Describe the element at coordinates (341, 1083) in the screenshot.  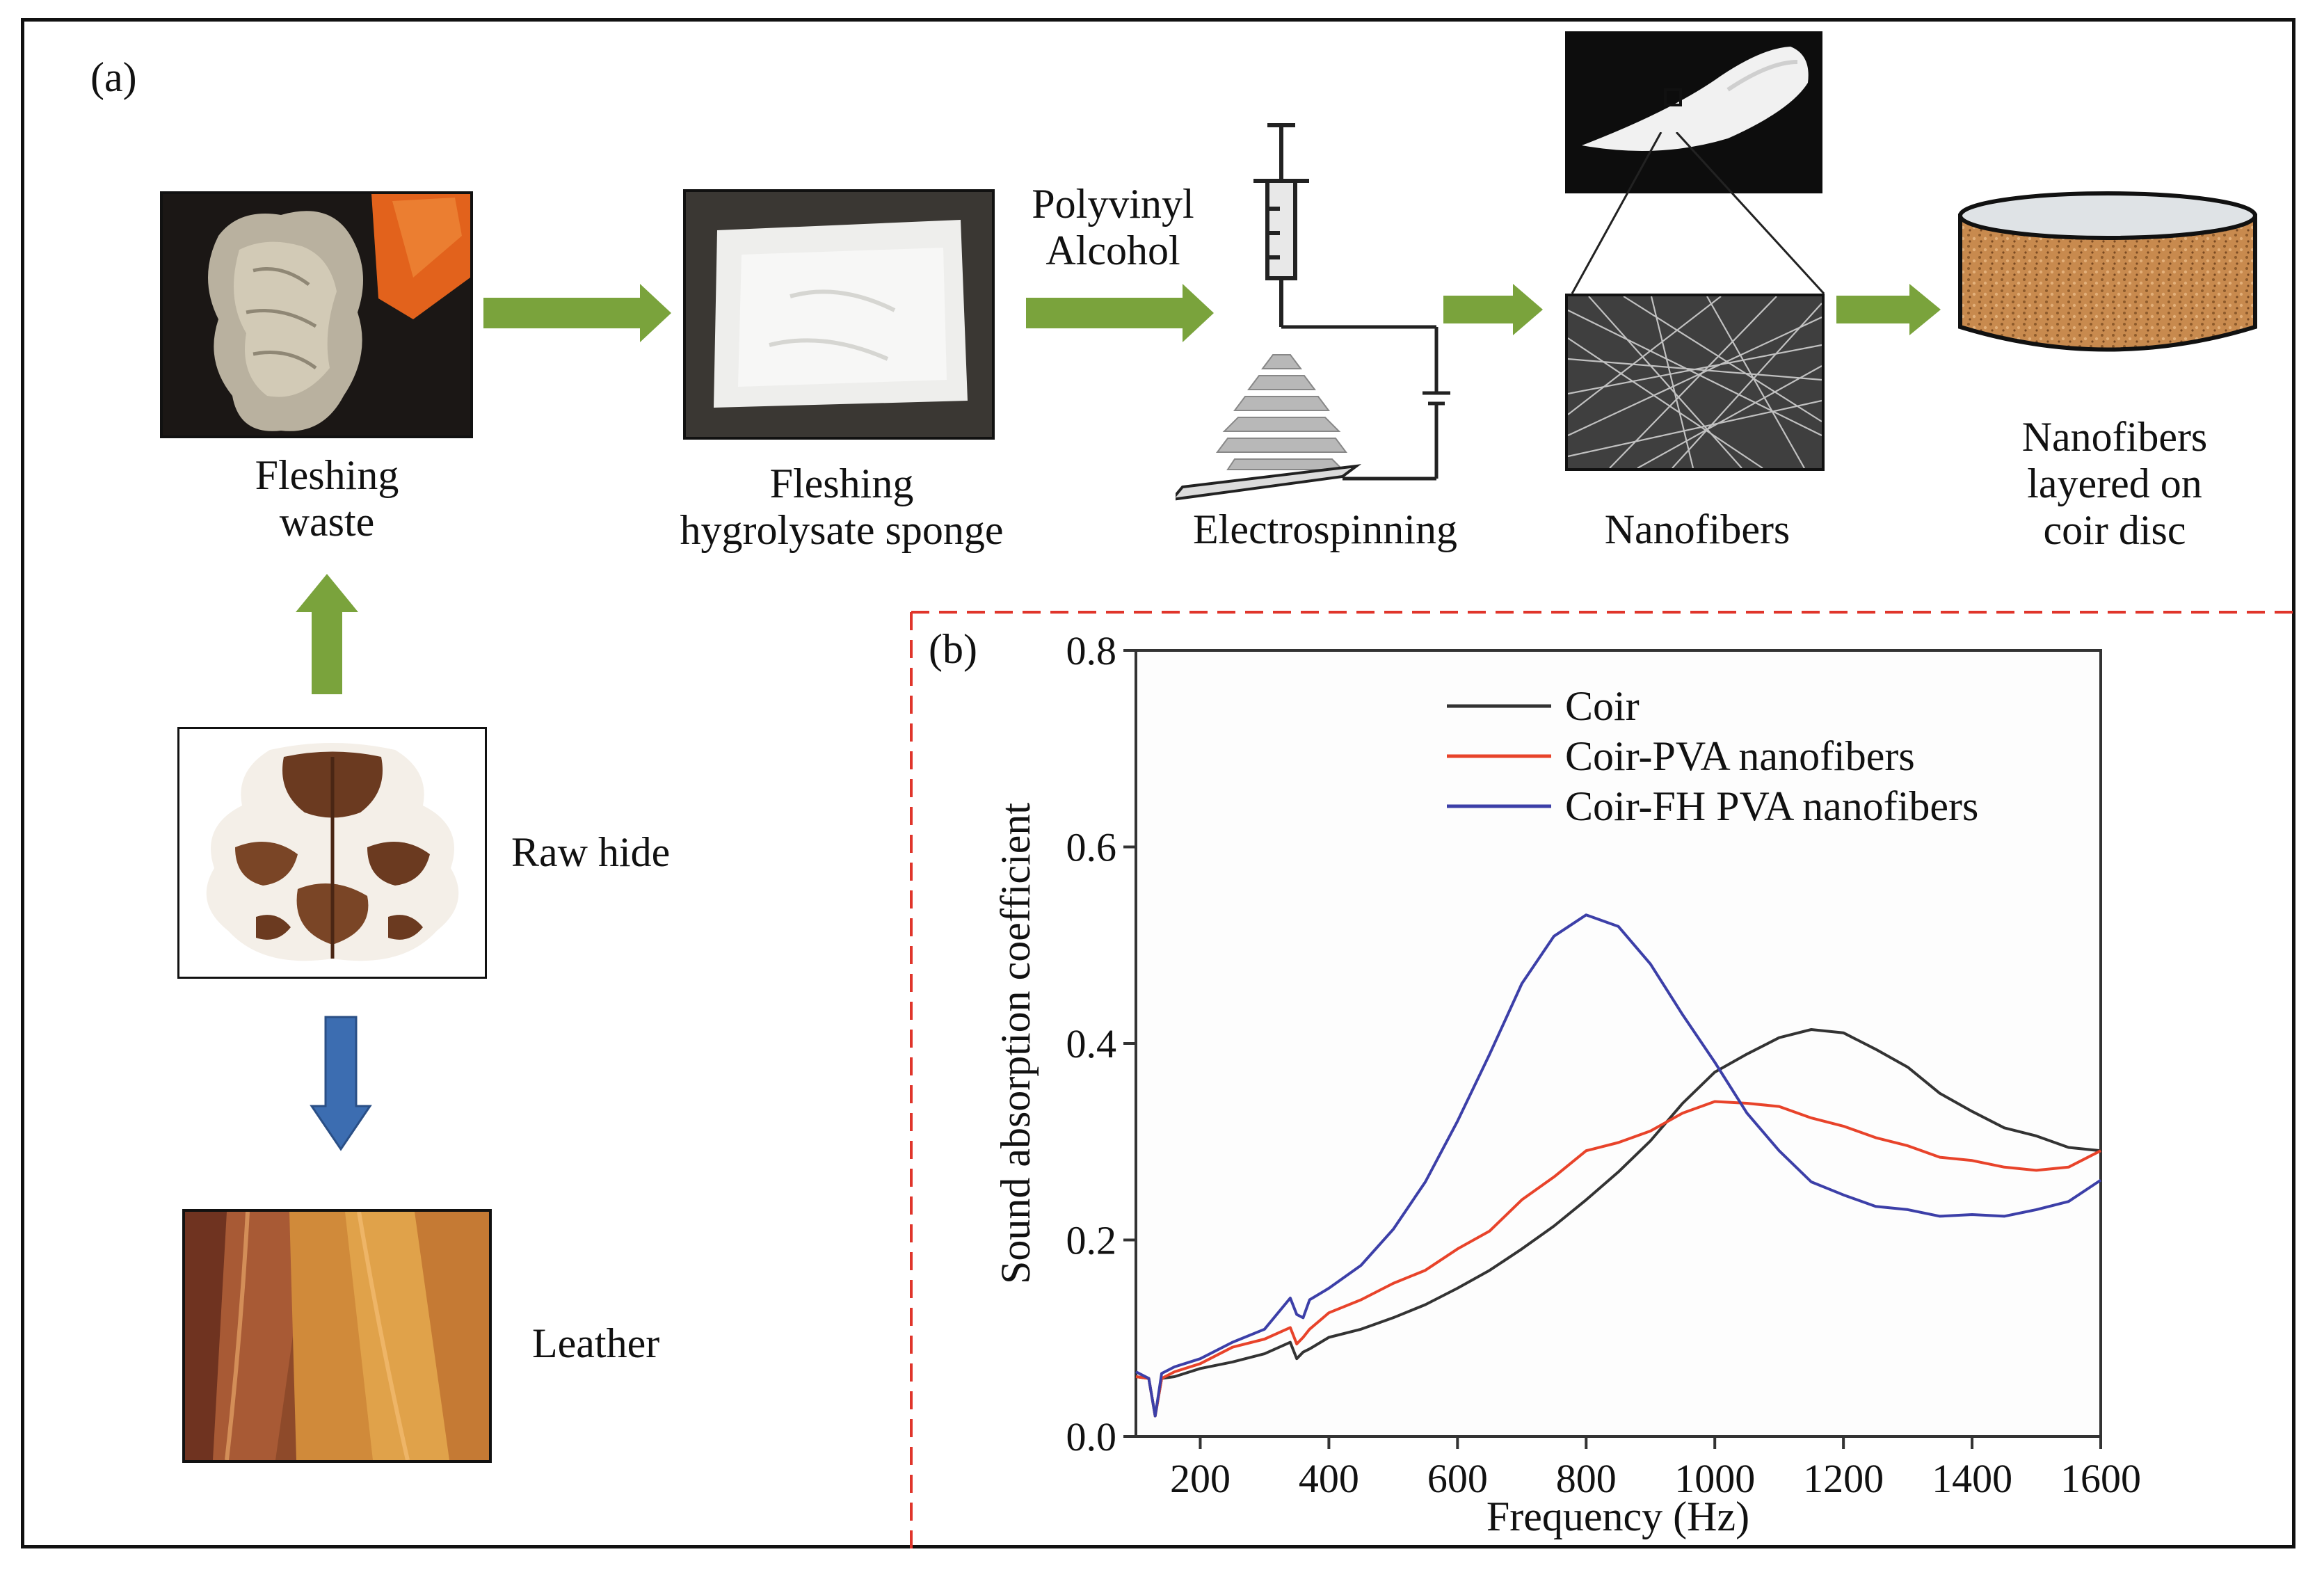
I see `arrow-rawhide-to-leather` at that location.